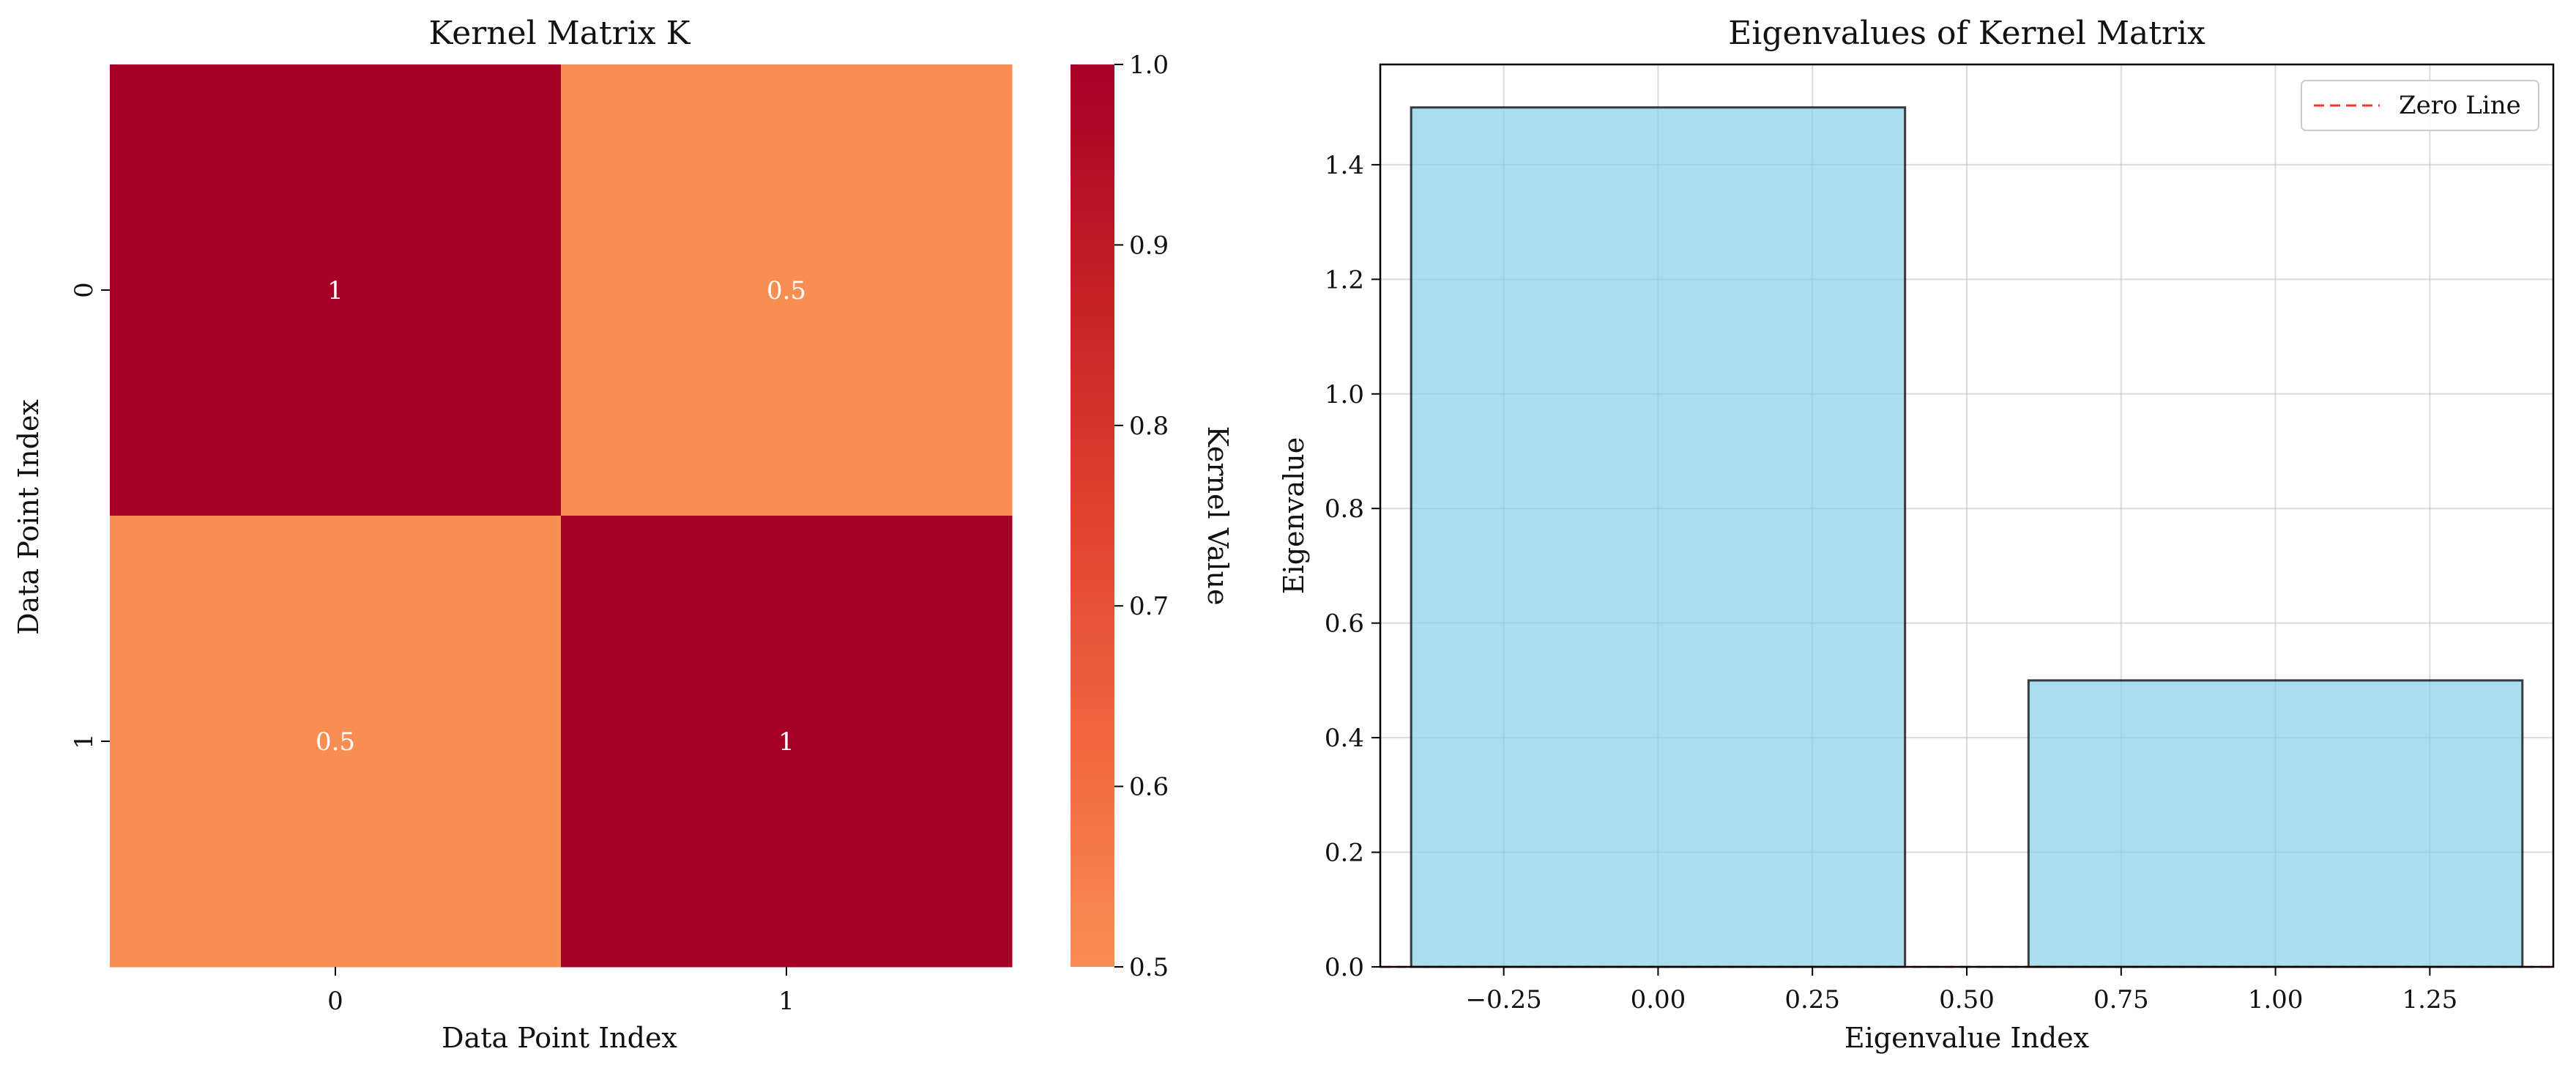  What do you see at coordinates (786, 1001) in the screenshot?
I see `heatmap-x-tick-label-1: 1` at bounding box center [786, 1001].